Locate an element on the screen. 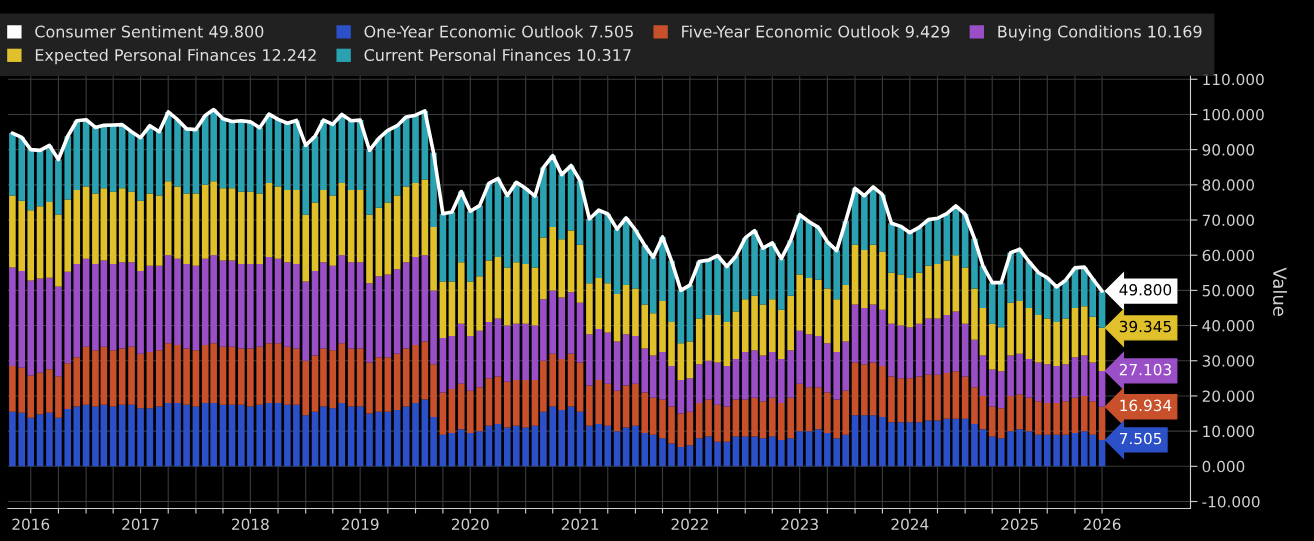 The height and width of the screenshot is (541, 1314). x-tick-label: 2019 is located at coordinates (360, 524).